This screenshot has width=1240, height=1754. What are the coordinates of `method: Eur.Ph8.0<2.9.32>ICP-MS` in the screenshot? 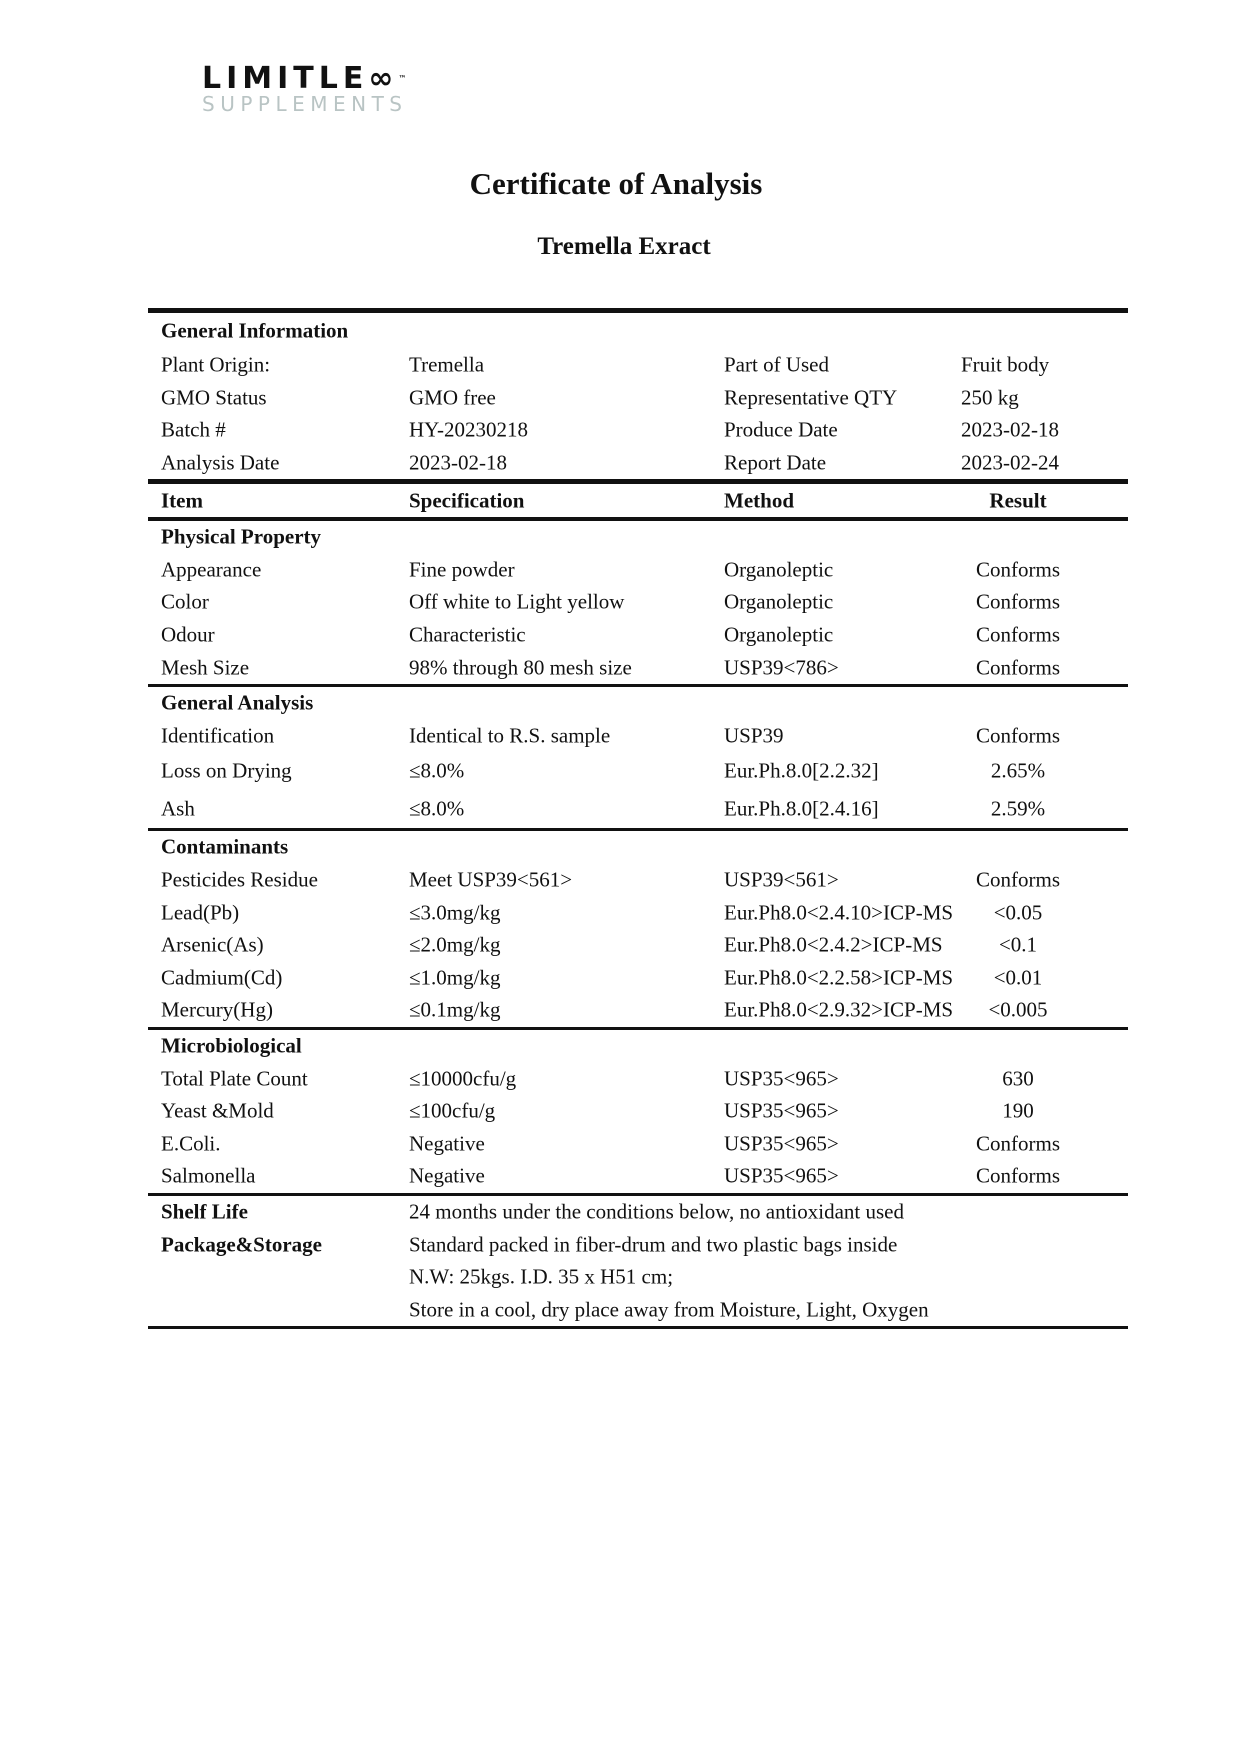 It's located at (839, 1009).